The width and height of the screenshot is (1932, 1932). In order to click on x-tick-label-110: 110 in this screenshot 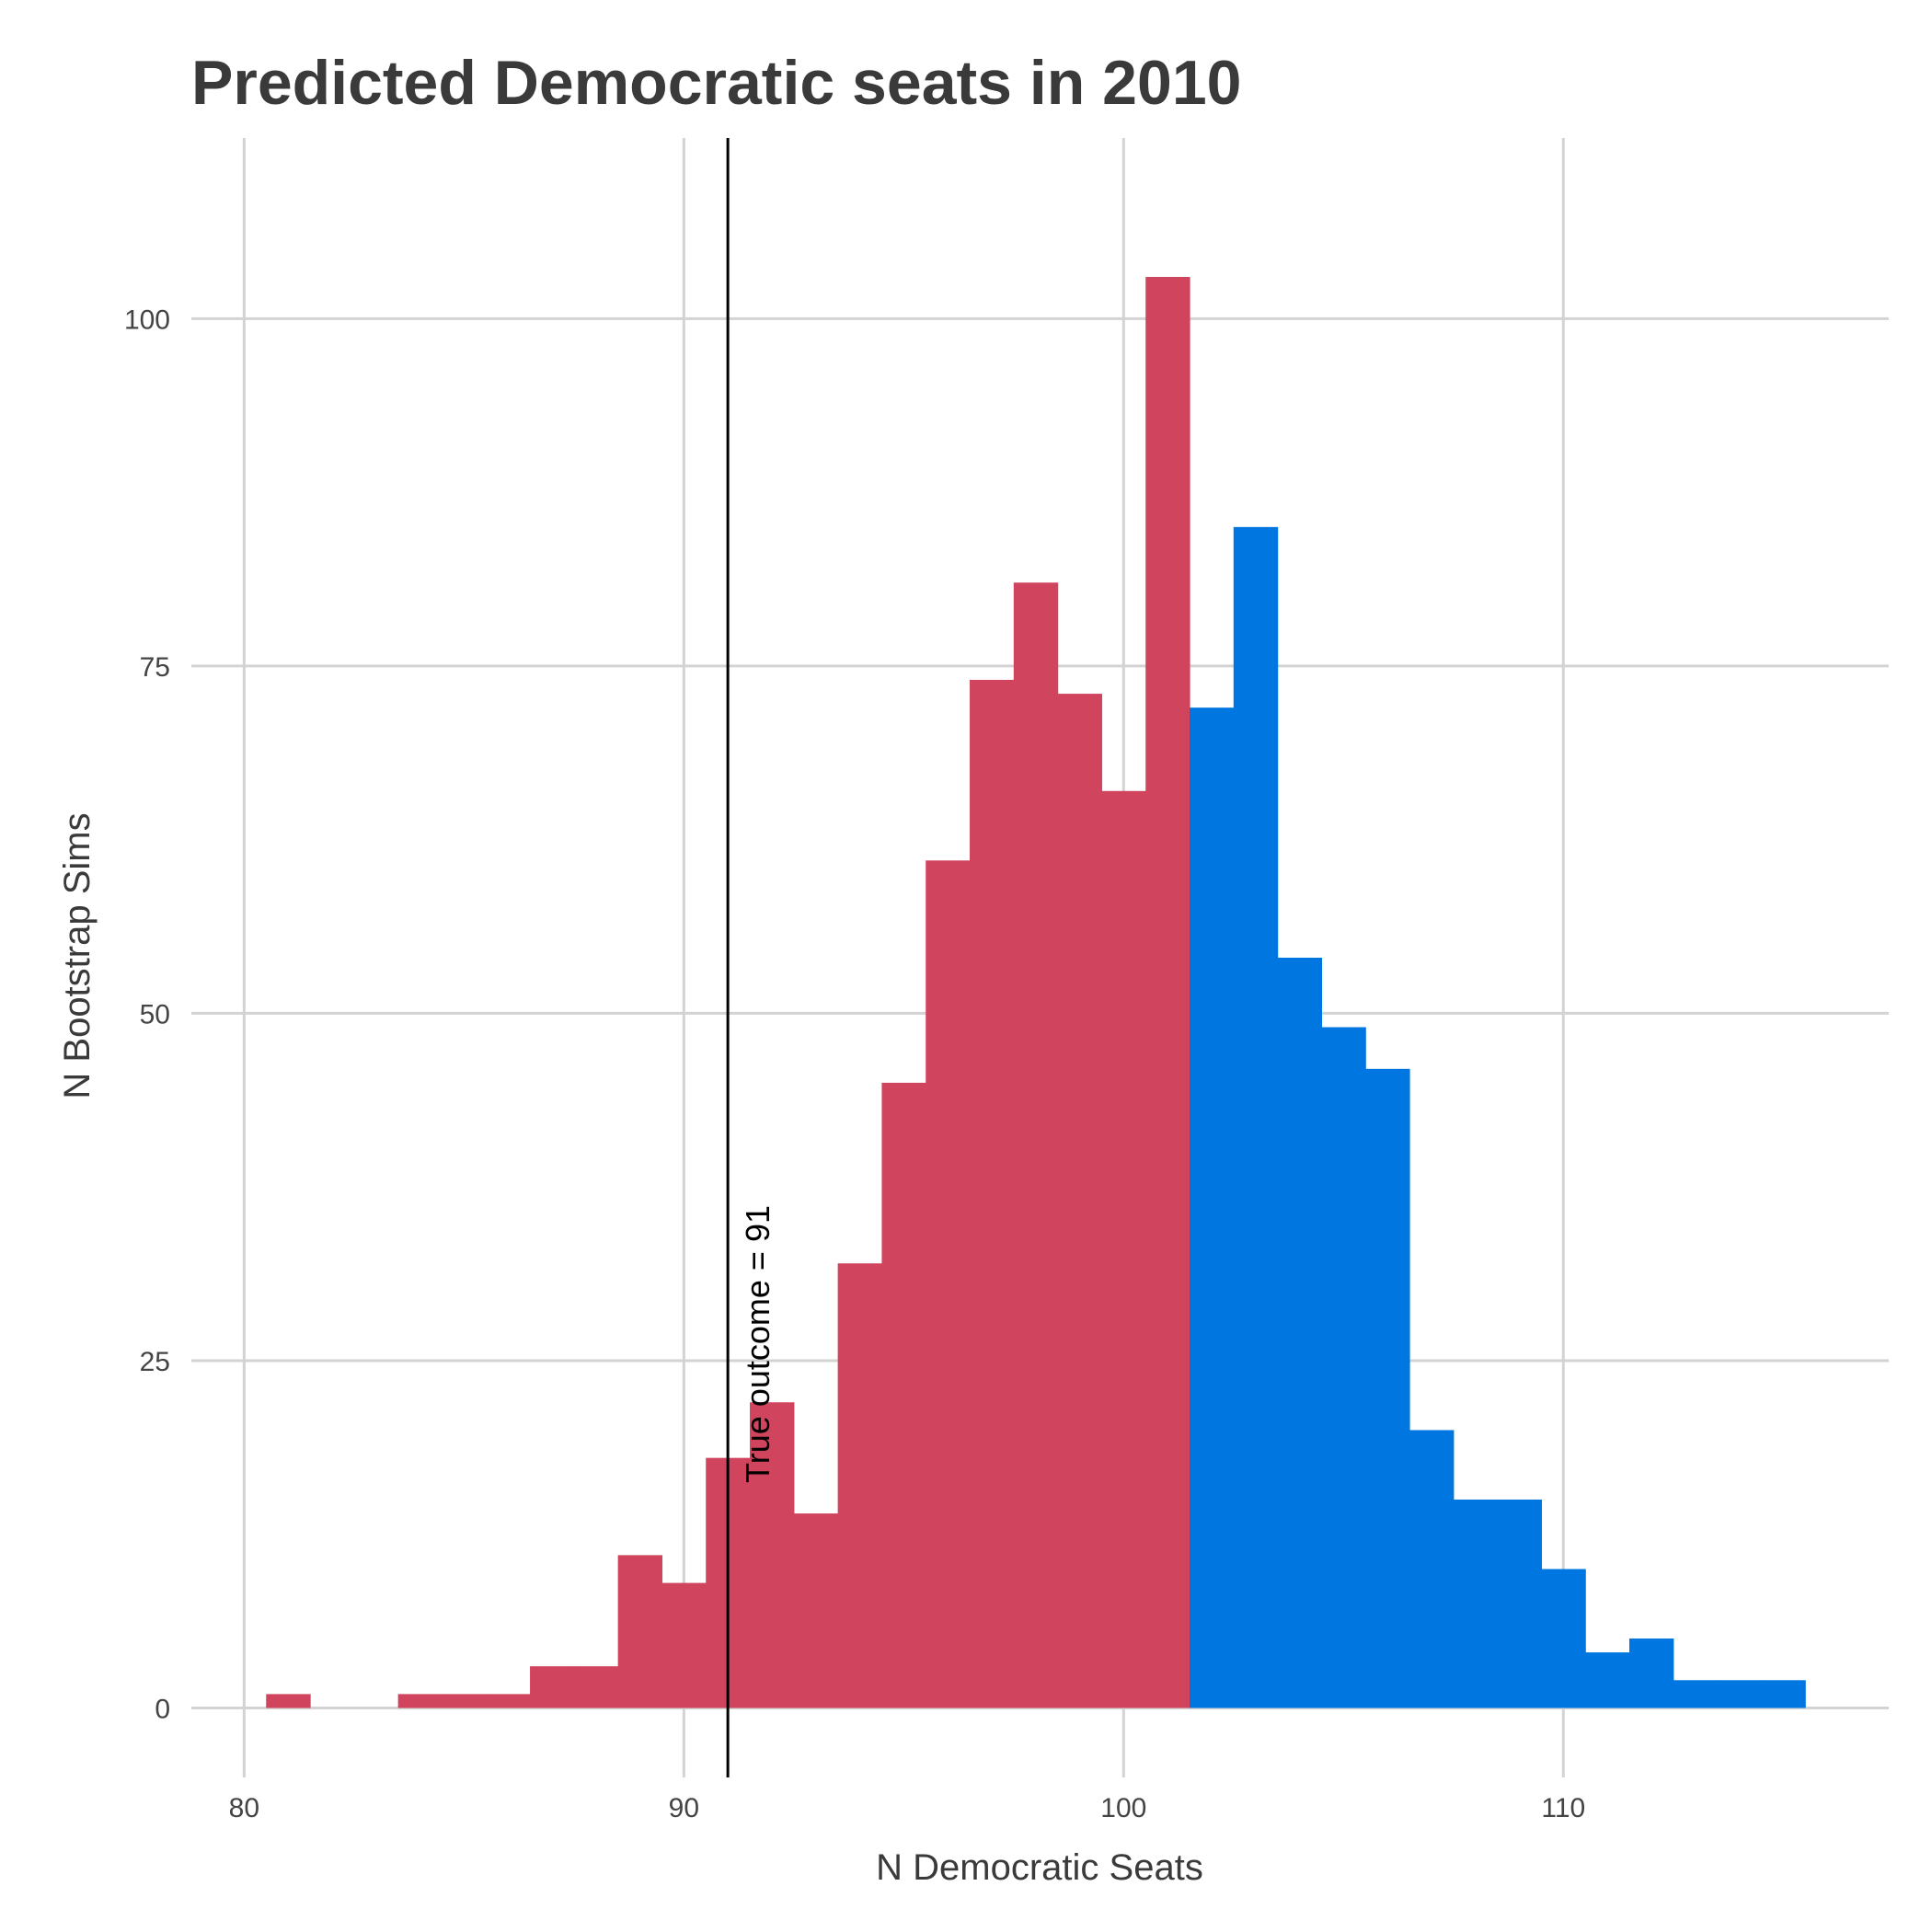, I will do `click(1563, 1808)`.